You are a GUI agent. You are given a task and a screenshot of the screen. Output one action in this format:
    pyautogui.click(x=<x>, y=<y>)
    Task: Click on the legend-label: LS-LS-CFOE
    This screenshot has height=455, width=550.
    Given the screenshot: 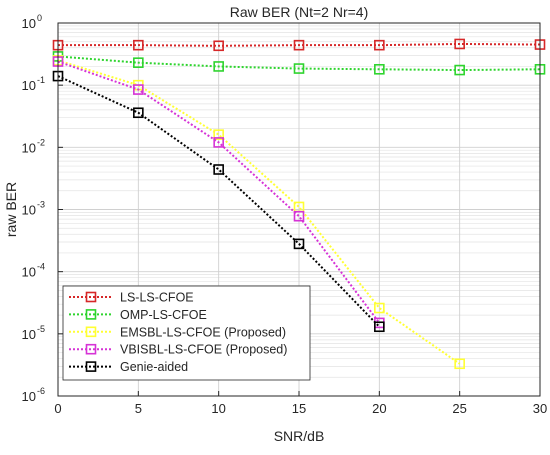 What is the action you would take?
    pyautogui.click(x=157, y=298)
    